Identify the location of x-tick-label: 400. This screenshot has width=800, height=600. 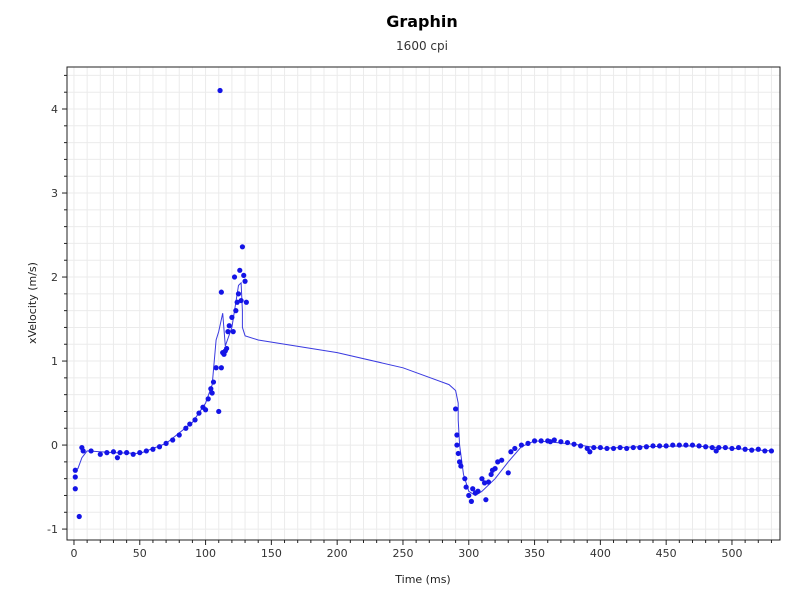
(600, 553).